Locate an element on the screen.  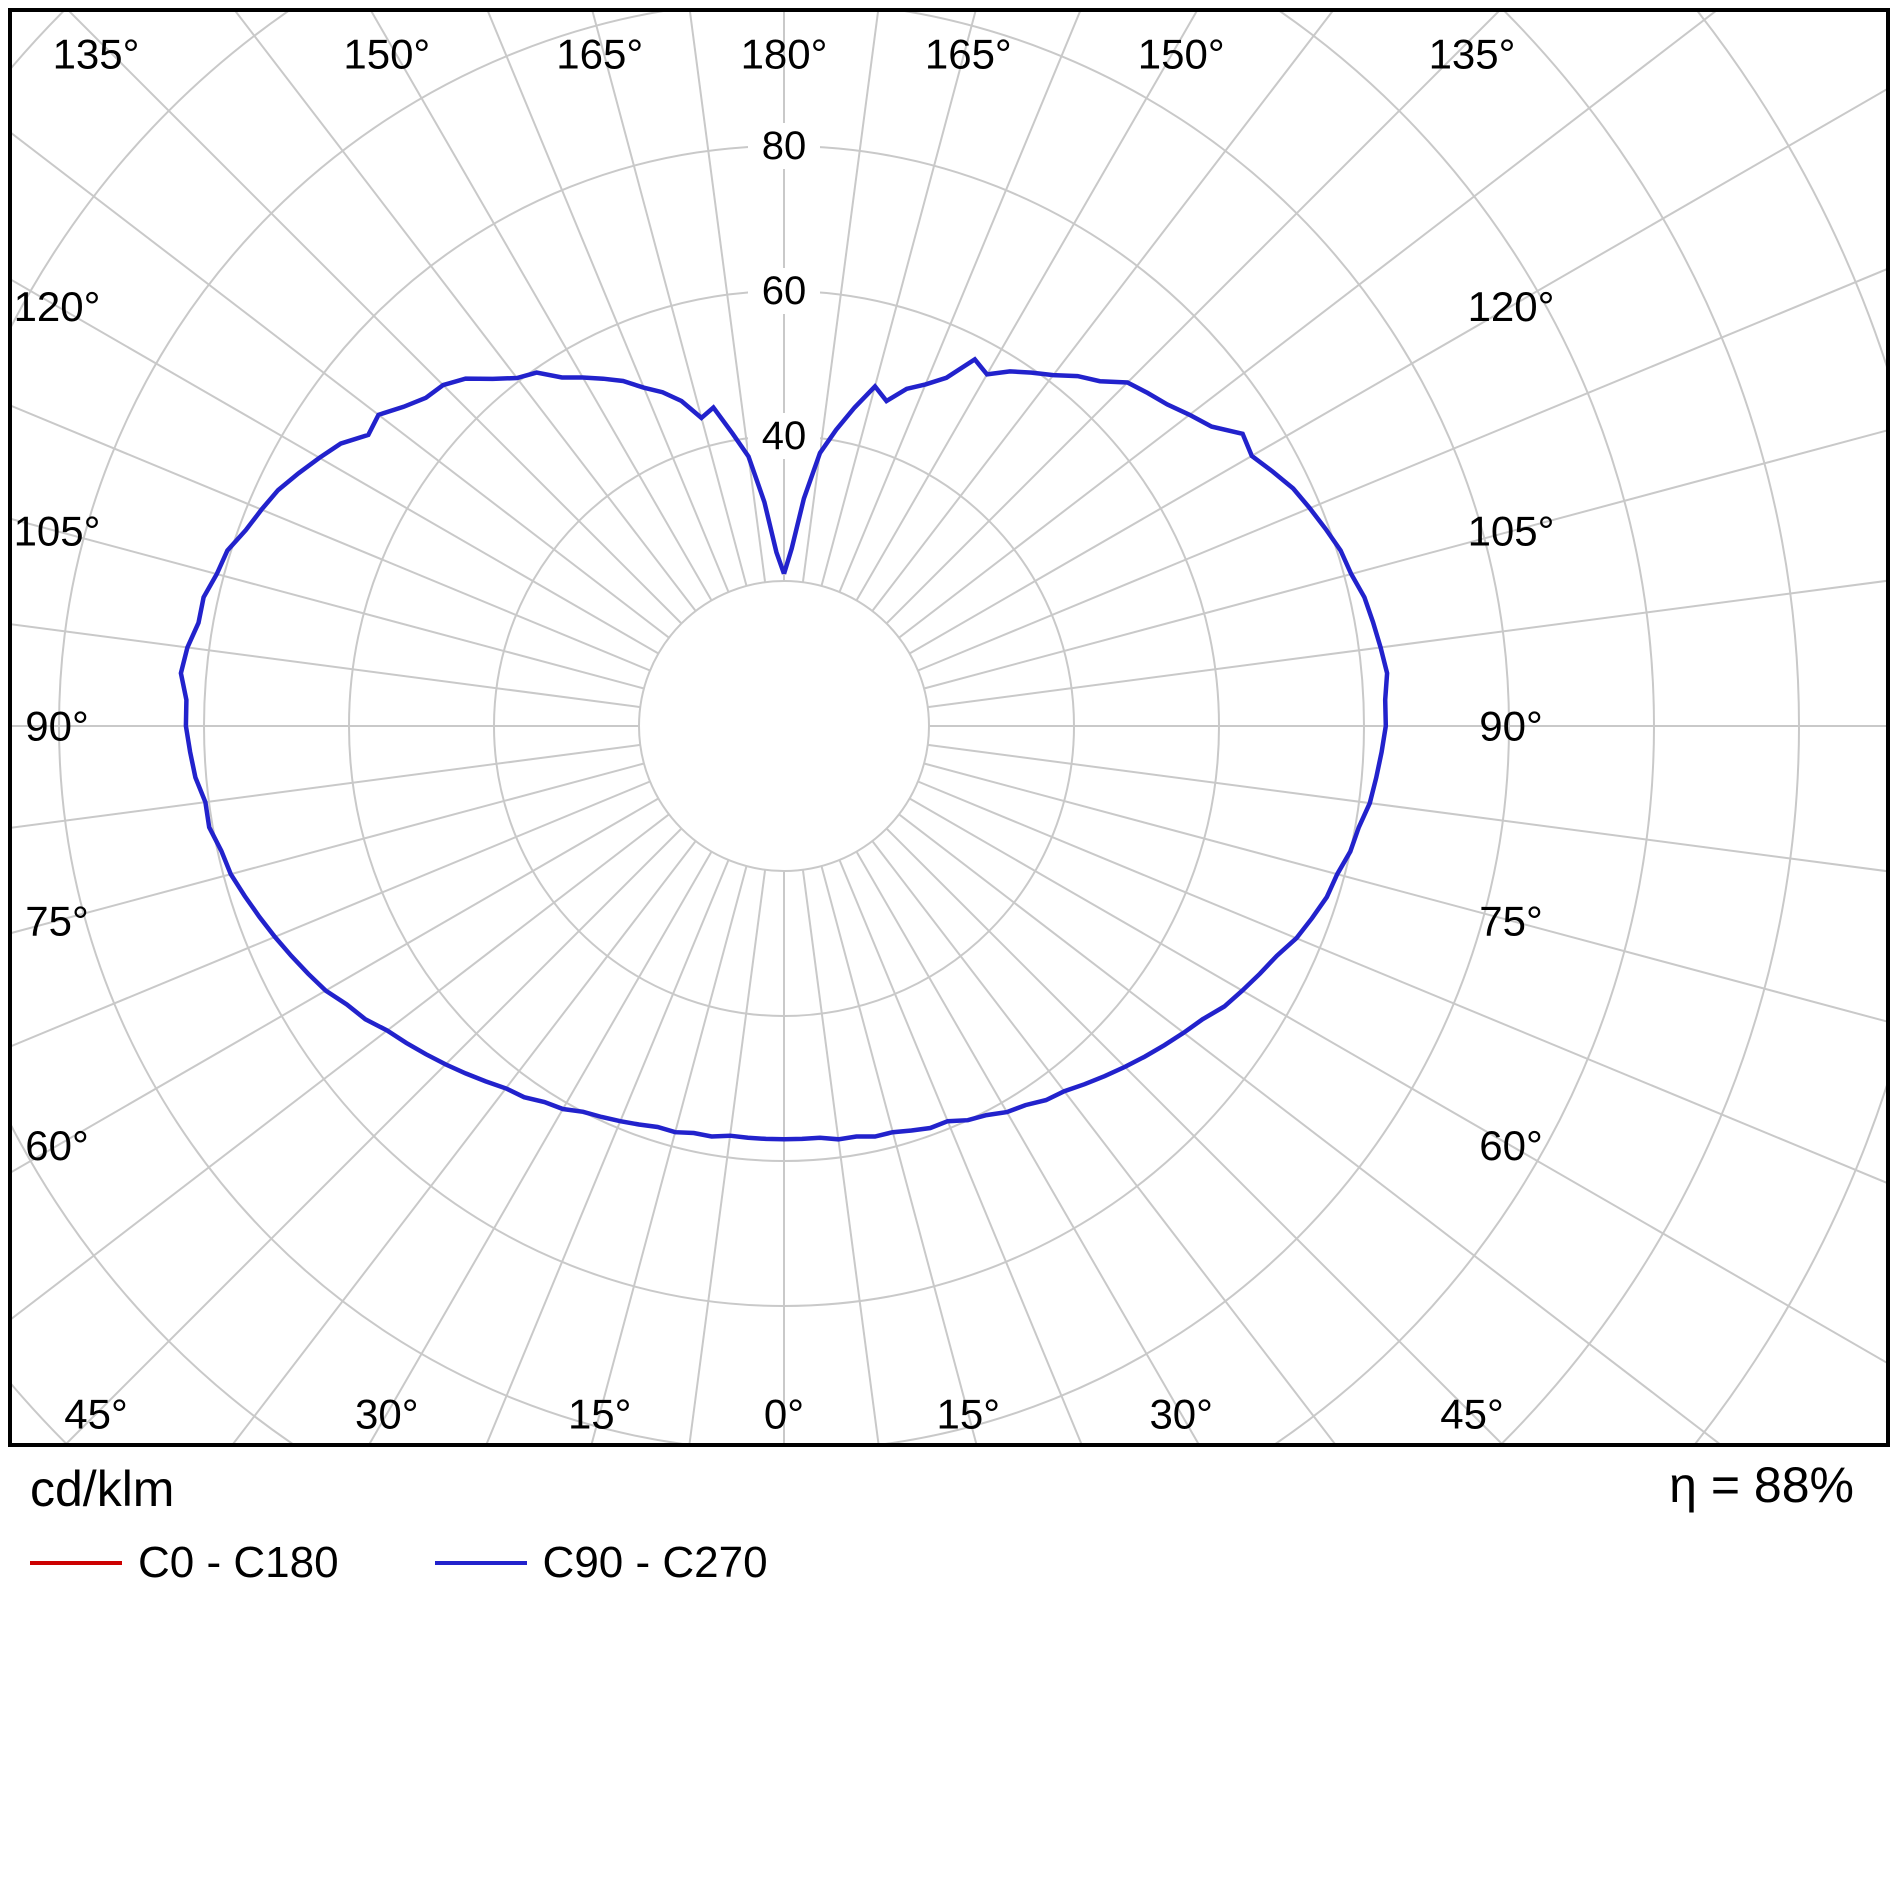
legend-item-c90-c270: C90 - C270 is located at coordinates (601, 1563).